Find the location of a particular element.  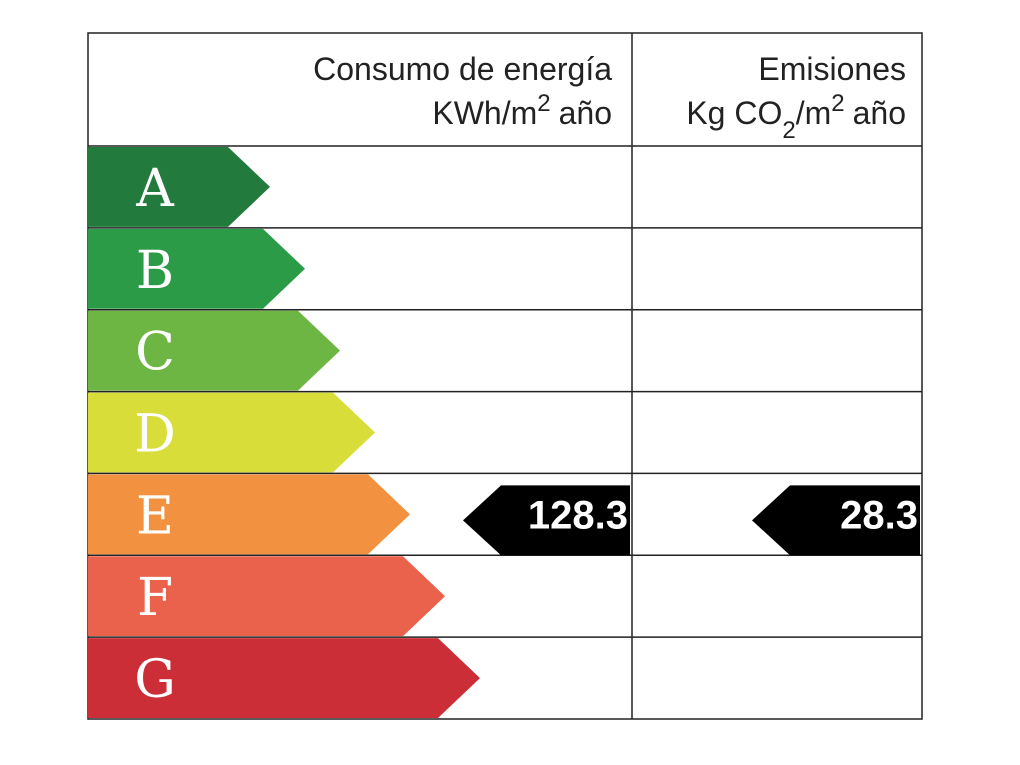

result-value: 28.3 is located at coordinates (879, 515).